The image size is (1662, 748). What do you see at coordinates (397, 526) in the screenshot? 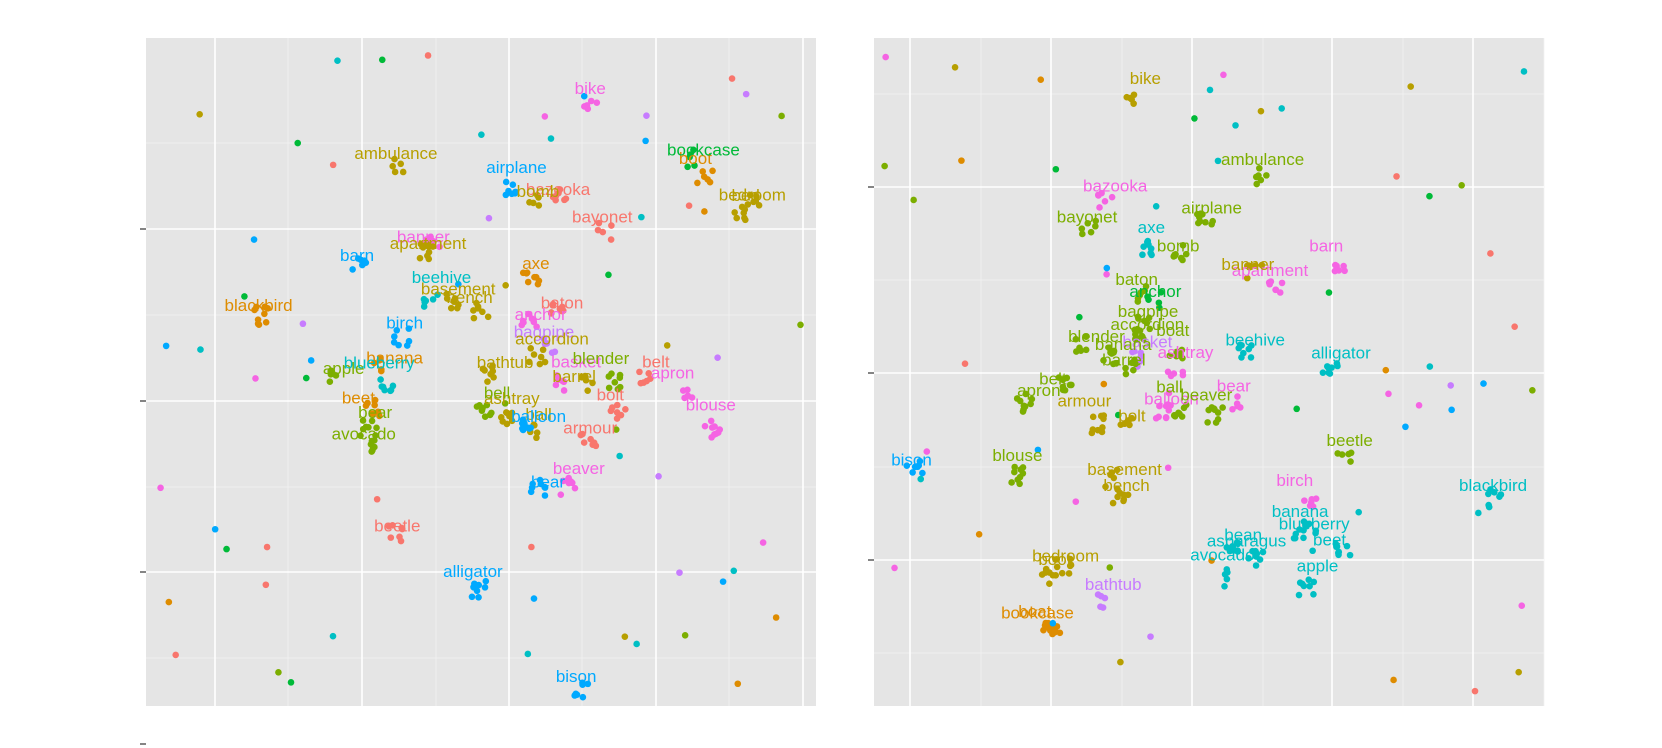
I see `word-label: beetle` at bounding box center [397, 526].